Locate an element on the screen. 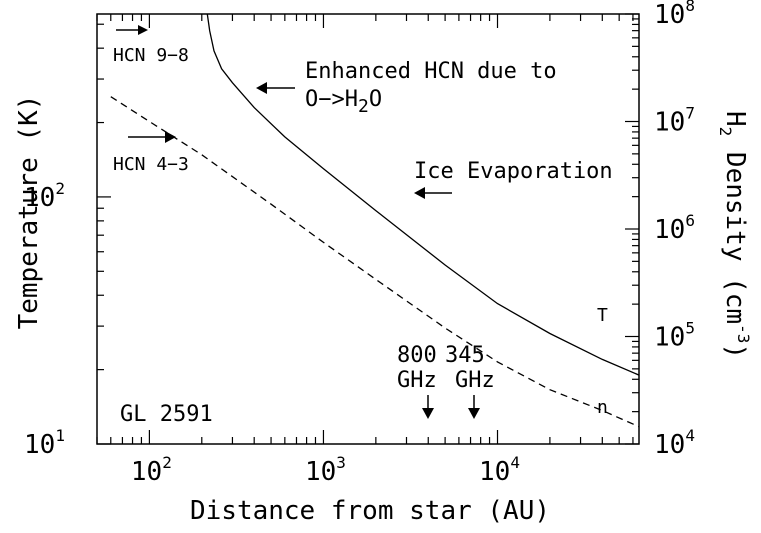 Image resolution: width=761 pixels, height=533 pixels. y2-tick-label: 10⁴ is located at coordinates (674, 443).